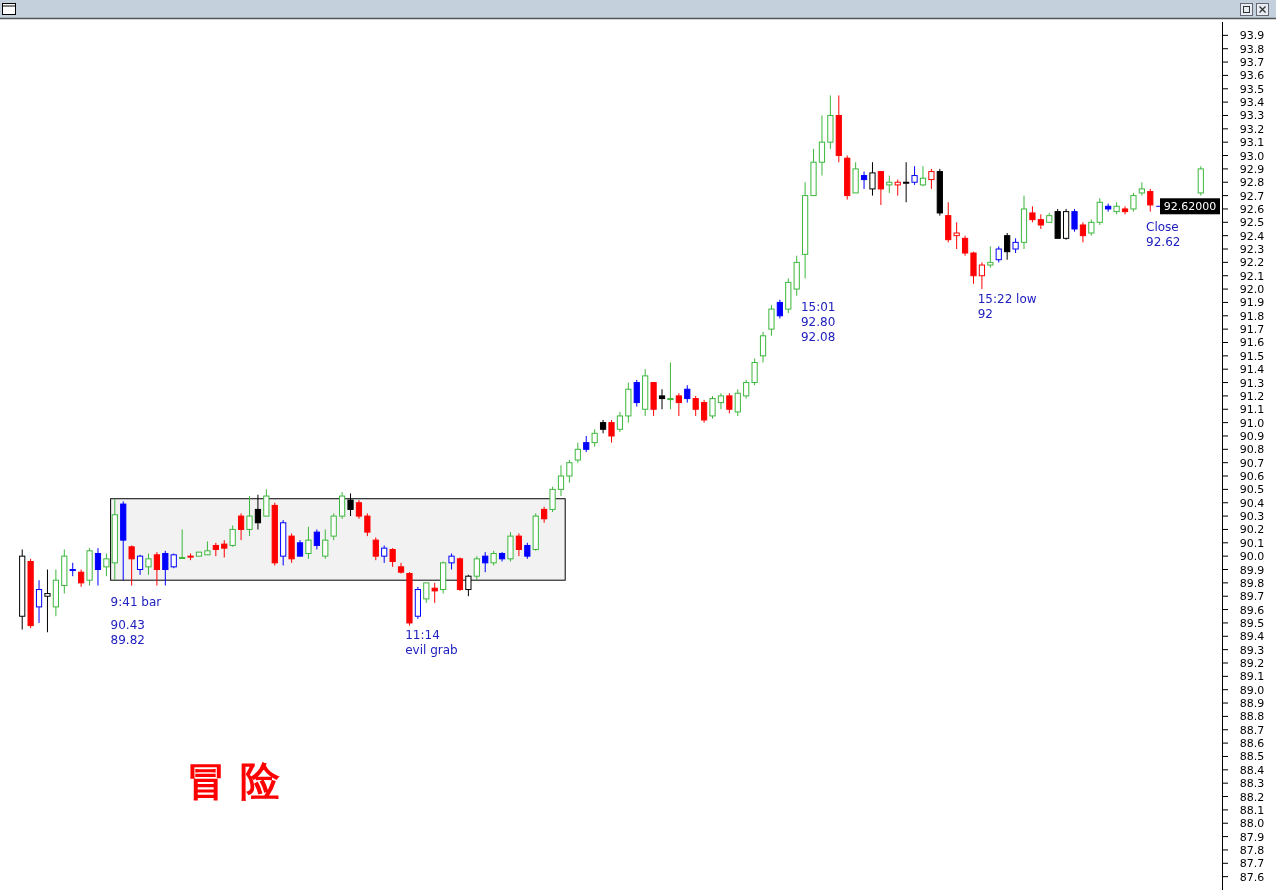 The width and height of the screenshot is (1276, 892). I want to click on y-tick-label: 93.5, so click(1252, 89).